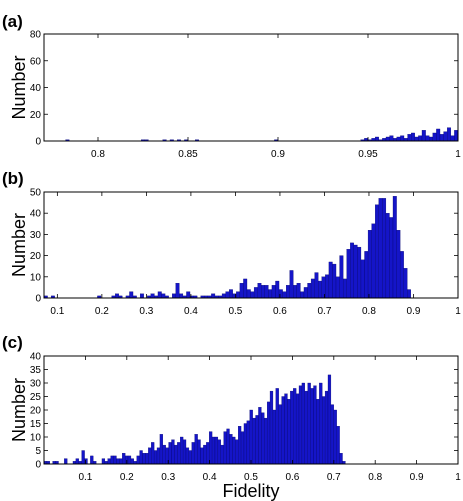 The image size is (463, 501). Describe the element at coordinates (127, 477) in the screenshot. I see `x-tick-label: 0.2` at that location.